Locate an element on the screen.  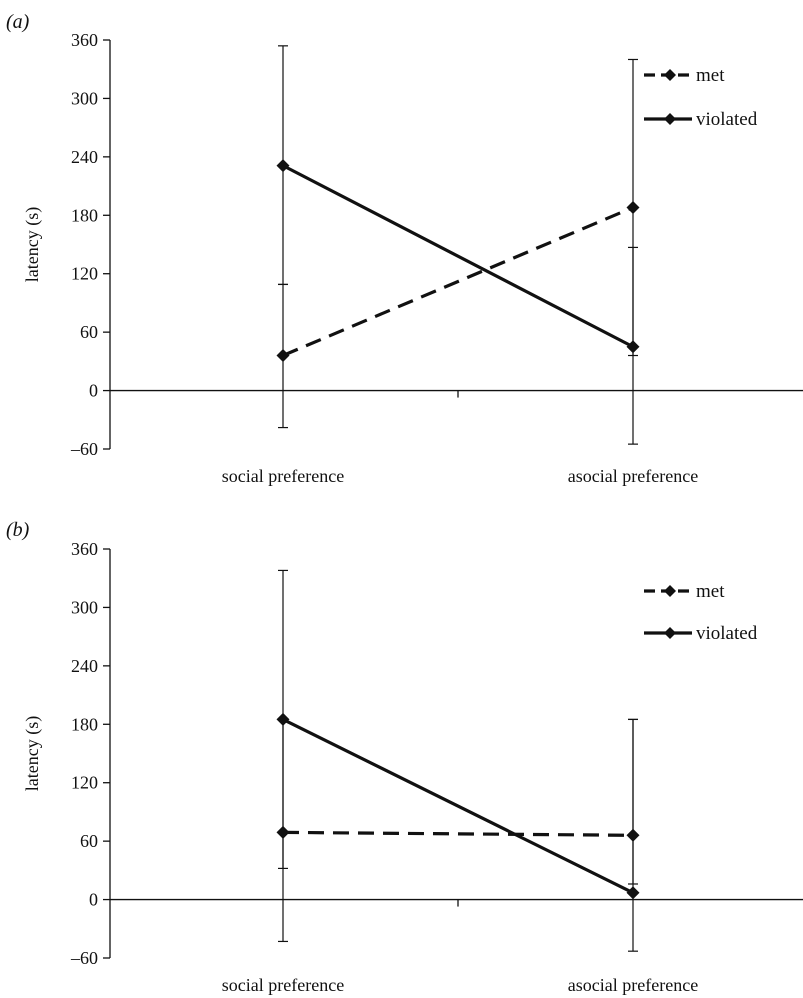
panel-label: (a) is located at coordinates (18, 22).